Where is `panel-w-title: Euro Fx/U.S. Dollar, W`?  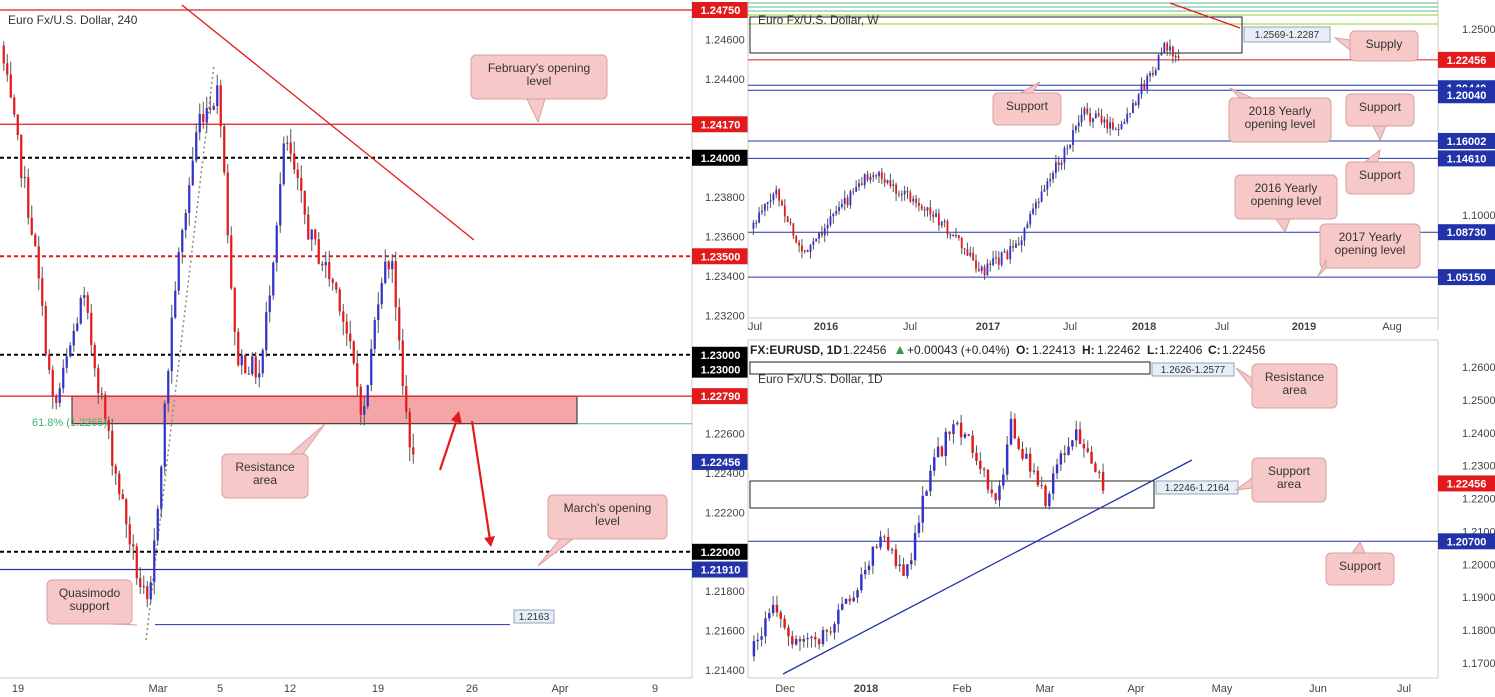 panel-w-title: Euro Fx/U.S. Dollar, W is located at coordinates (818, 20).